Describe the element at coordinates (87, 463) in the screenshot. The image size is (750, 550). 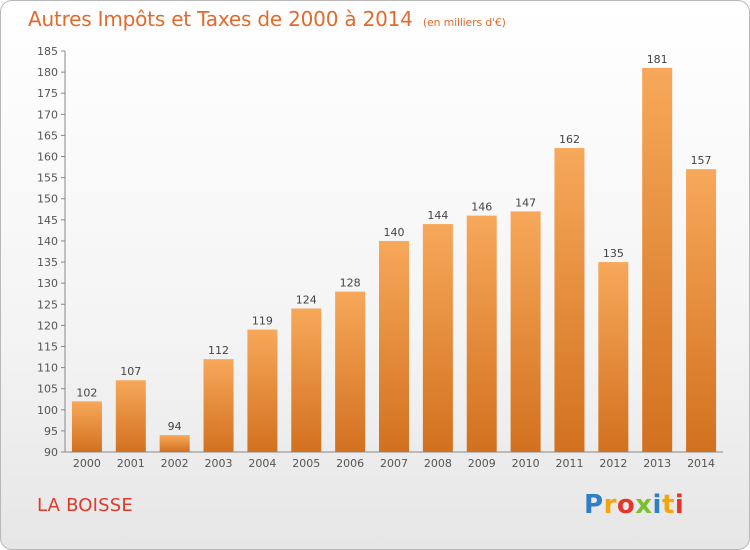
I see `x-tick-label: 2000` at that location.